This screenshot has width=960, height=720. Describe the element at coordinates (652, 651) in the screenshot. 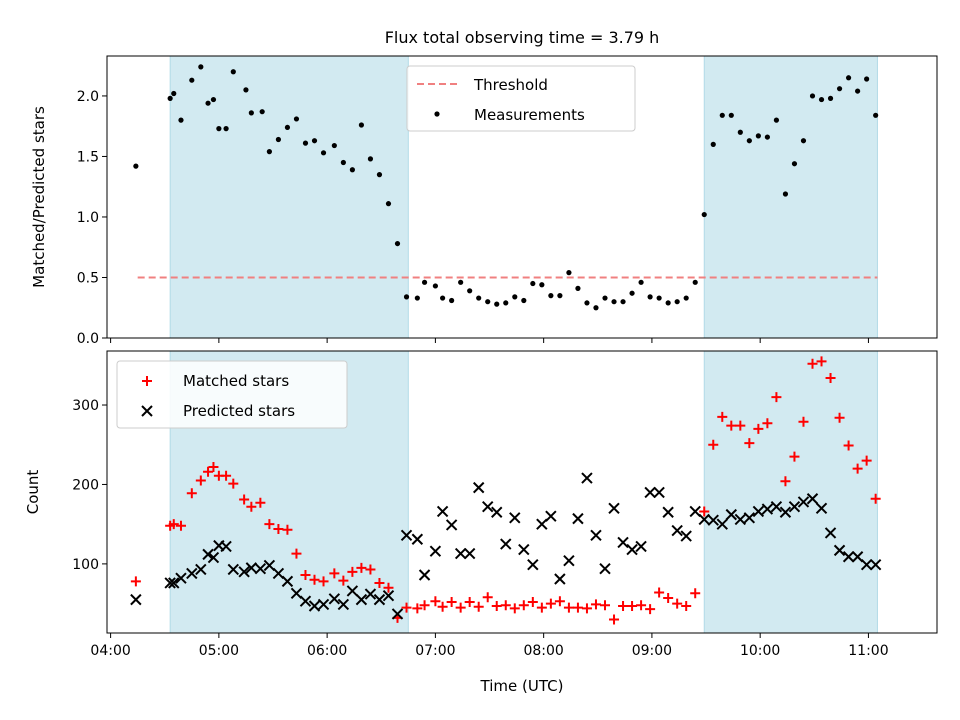

I see `x-tick-label: 09:00` at that location.